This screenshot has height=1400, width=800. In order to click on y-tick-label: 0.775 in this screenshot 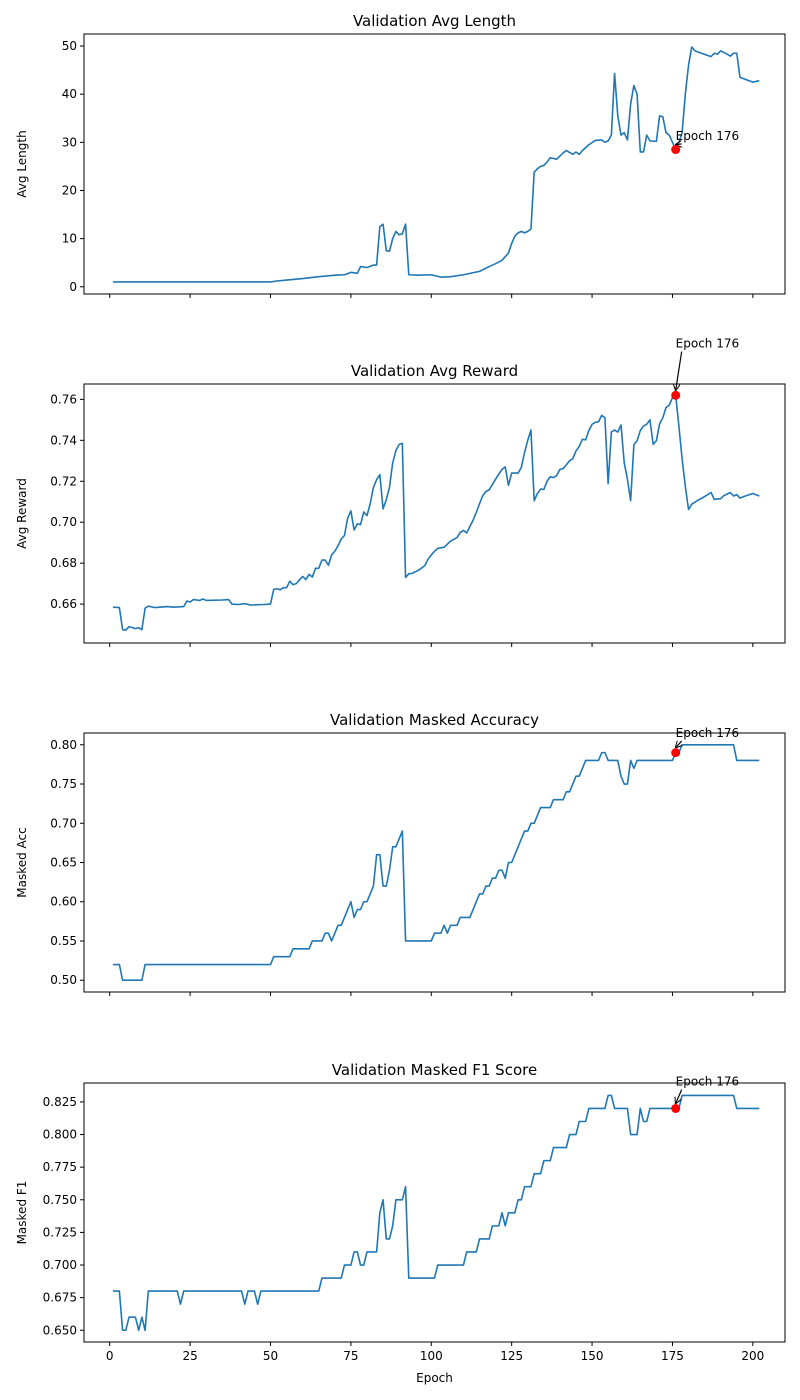, I will do `click(60, 1167)`.